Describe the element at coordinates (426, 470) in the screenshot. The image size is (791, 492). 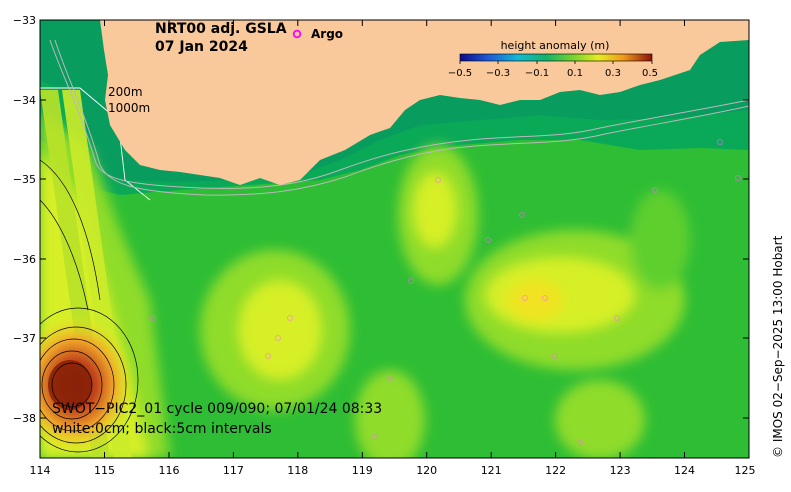
I see `x-tick-label: 120` at that location.